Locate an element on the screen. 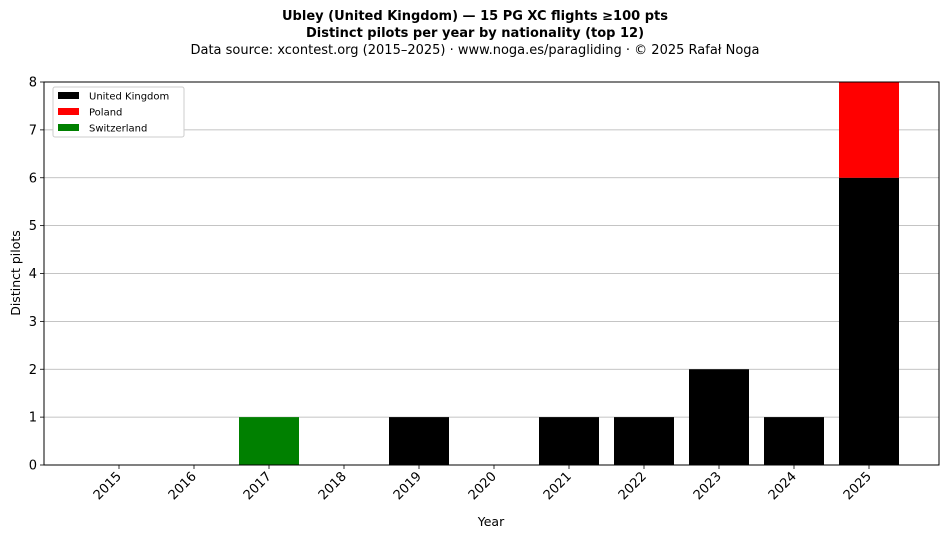  x-tick-label: 2021 is located at coordinates (558, 486).